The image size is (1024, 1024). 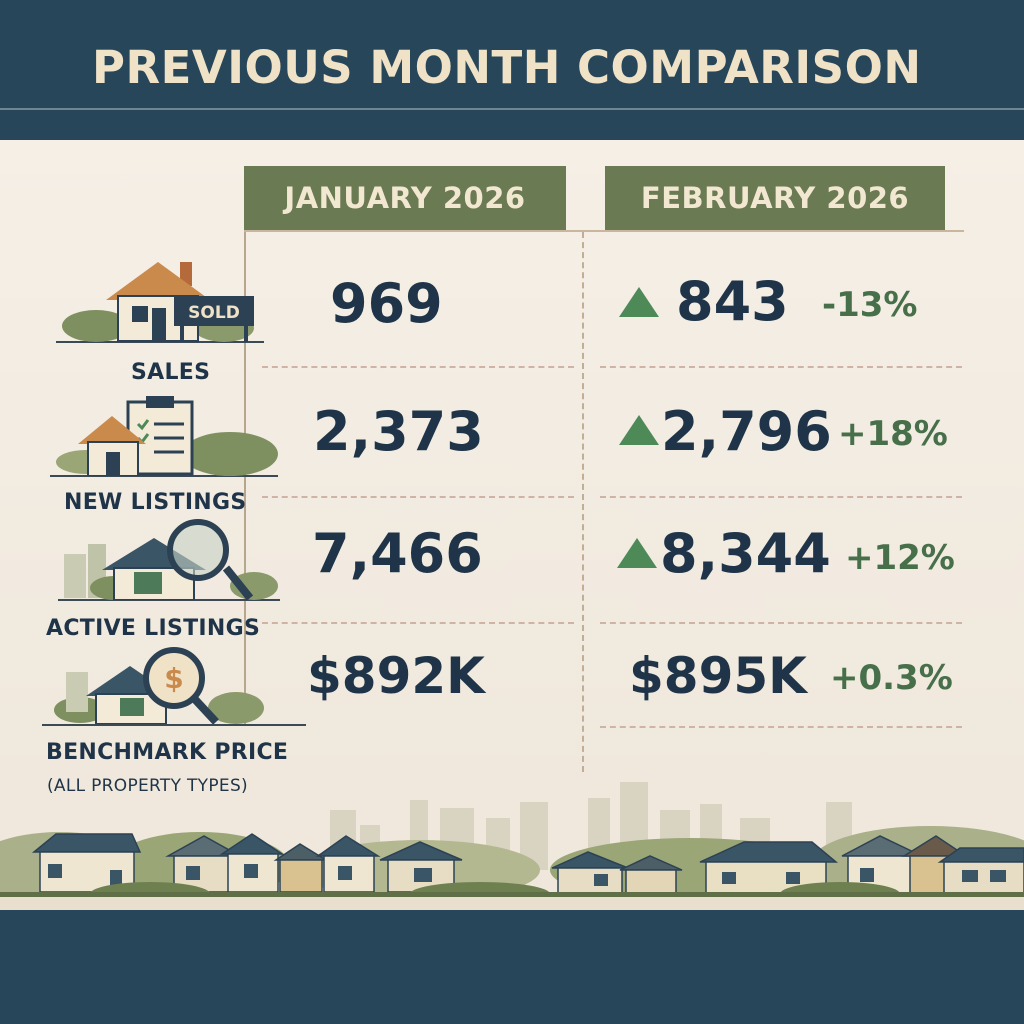 What do you see at coordinates (153, 628) in the screenshot?
I see `row-label-active-listings: ACTIVE LISTINGS` at bounding box center [153, 628].